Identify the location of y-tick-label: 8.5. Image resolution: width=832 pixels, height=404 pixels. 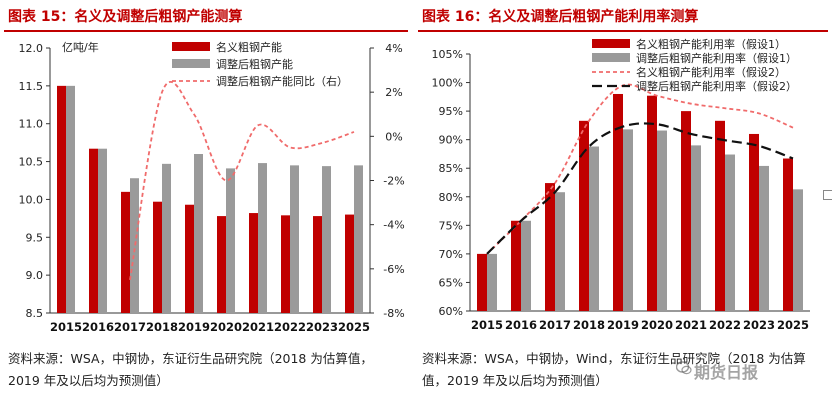
(35, 313).